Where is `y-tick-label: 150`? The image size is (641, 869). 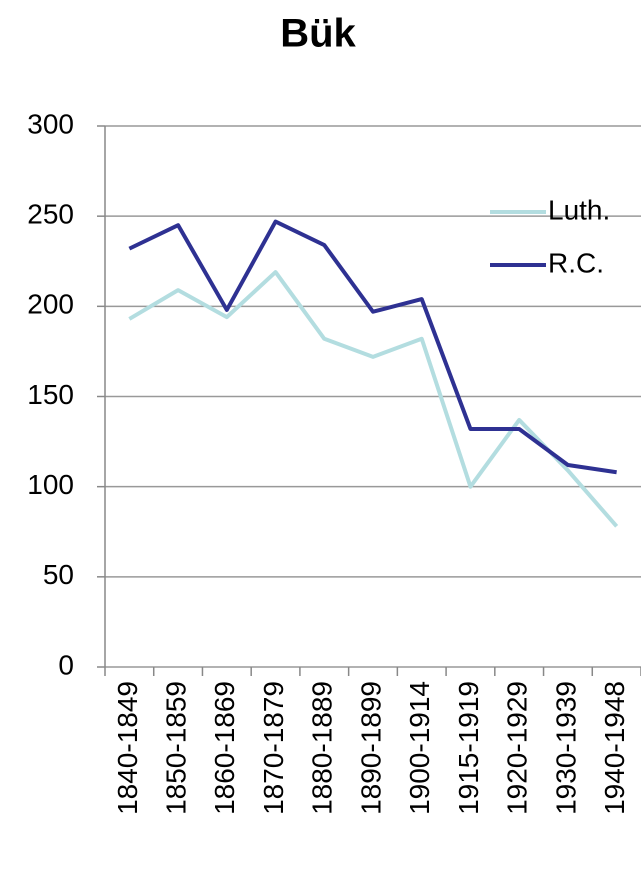
y-tick-label: 150 is located at coordinates (50, 394).